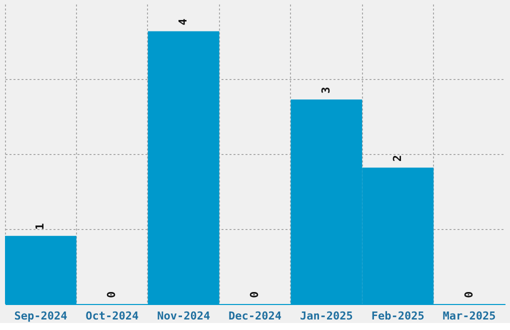 This screenshot has width=510, height=330. What do you see at coordinates (325, 90) in the screenshot?
I see `data-label: 3` at bounding box center [325, 90].